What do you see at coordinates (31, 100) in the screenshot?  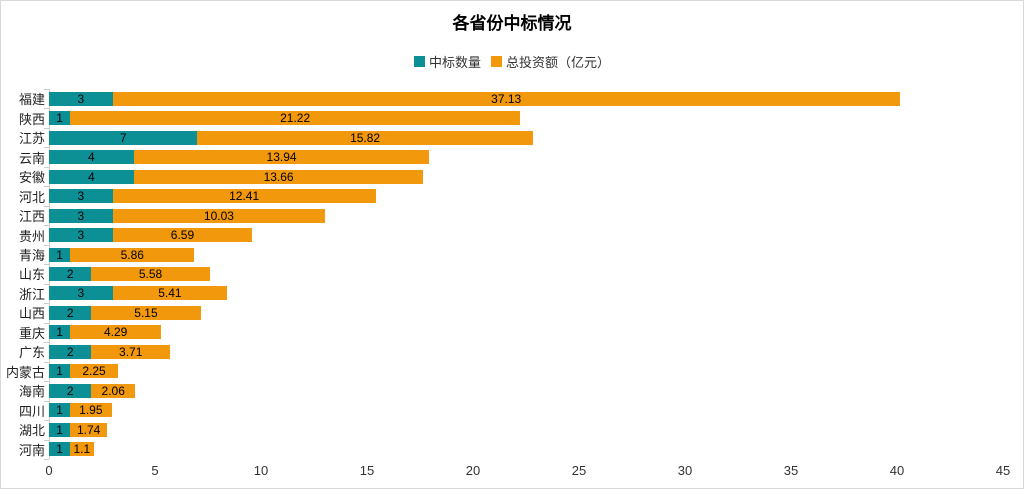 I see `y-axis-label: 福建` at bounding box center [31, 100].